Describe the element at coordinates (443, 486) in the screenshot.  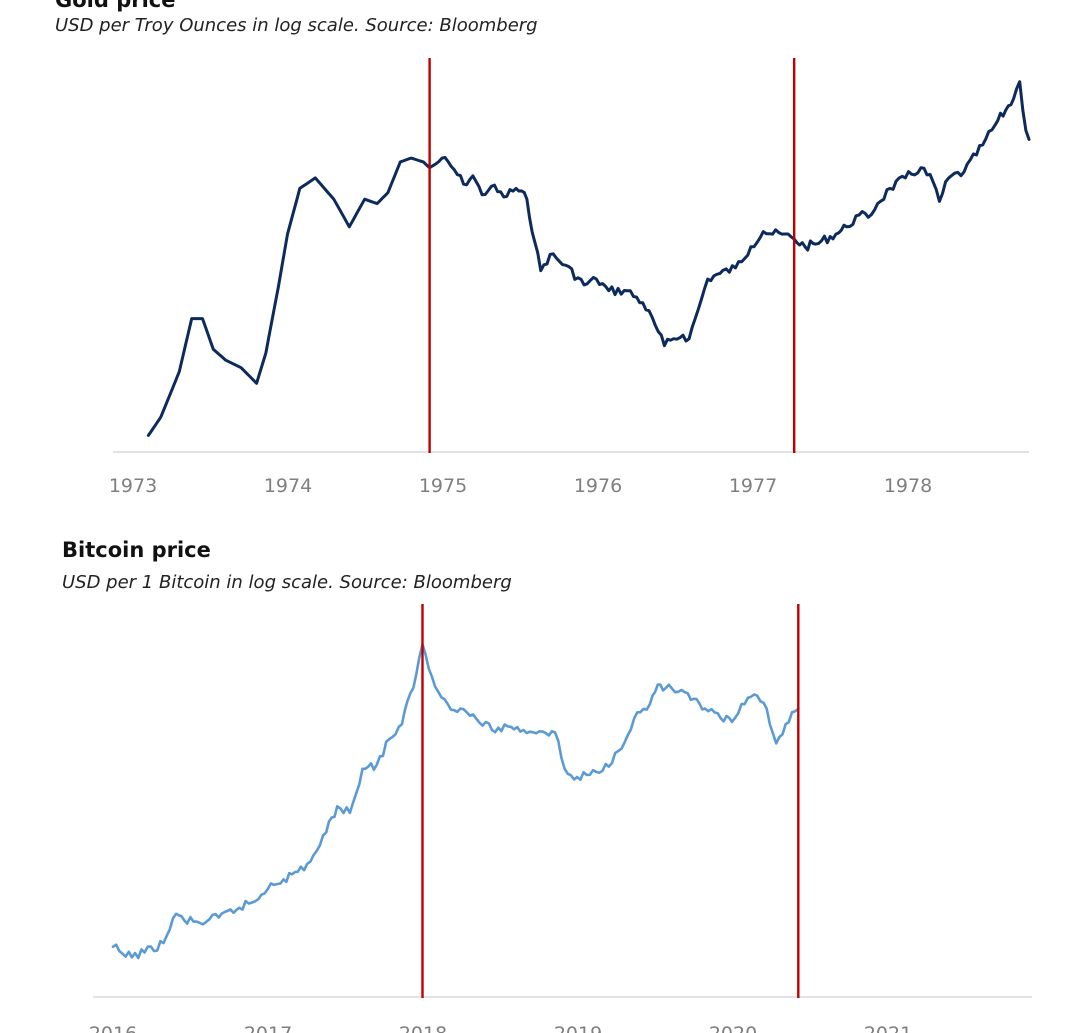
I see `gold-x-tick-label: 1975` at that location.